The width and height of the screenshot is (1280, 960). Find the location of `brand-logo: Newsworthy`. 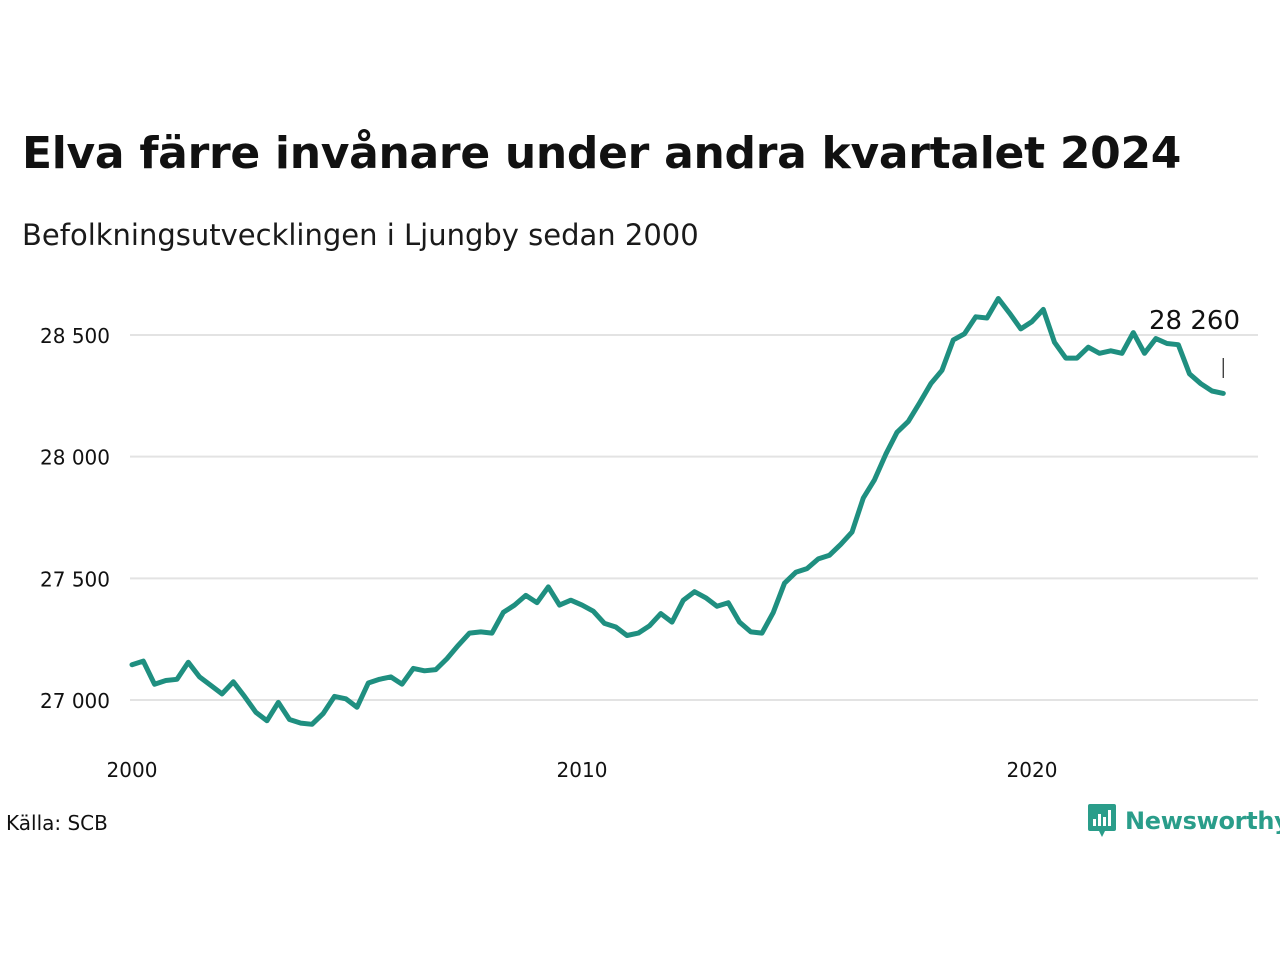

brand-logo: Newsworthy is located at coordinates (1183, 821).